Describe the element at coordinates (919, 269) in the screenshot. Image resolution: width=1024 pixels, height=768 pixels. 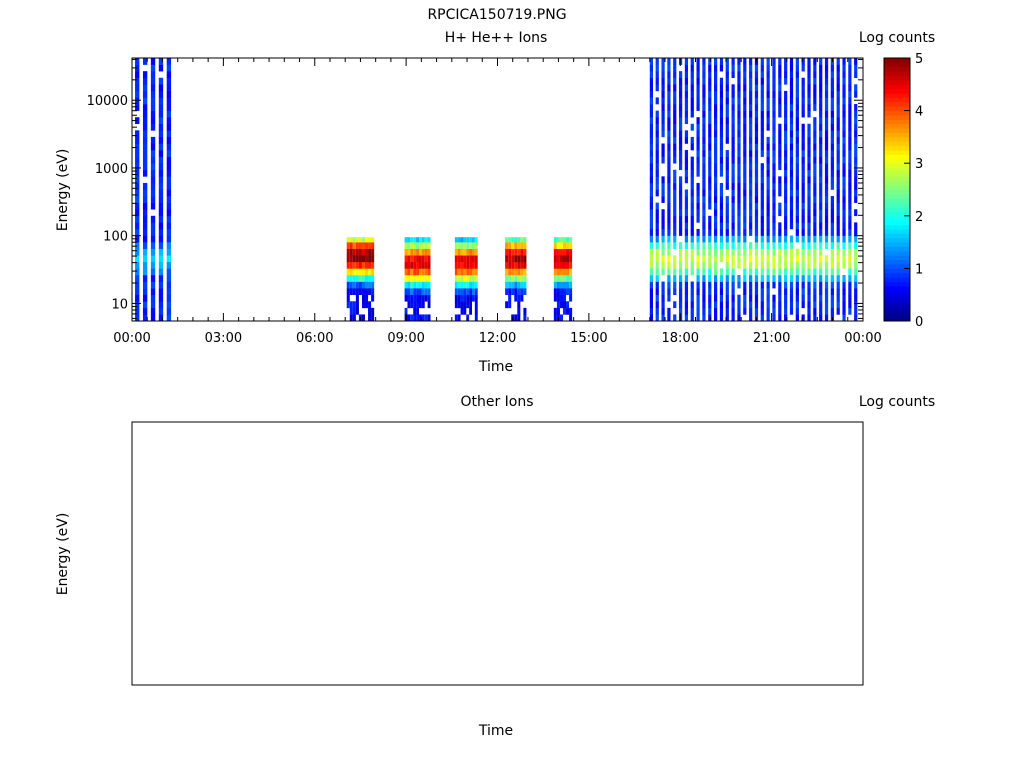
I see `colorbar-tick-label: 1` at that location.